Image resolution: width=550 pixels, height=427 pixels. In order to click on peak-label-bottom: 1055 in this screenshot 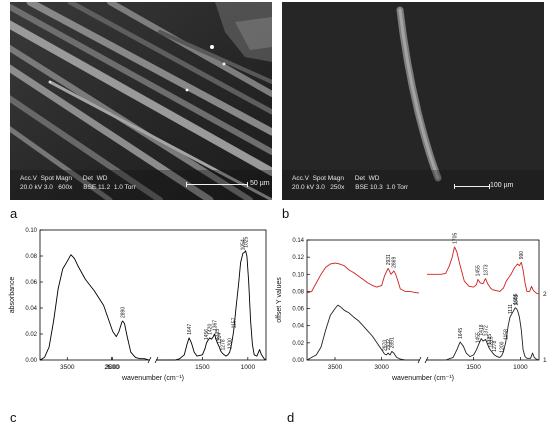, I will do `click(516, 298)`.